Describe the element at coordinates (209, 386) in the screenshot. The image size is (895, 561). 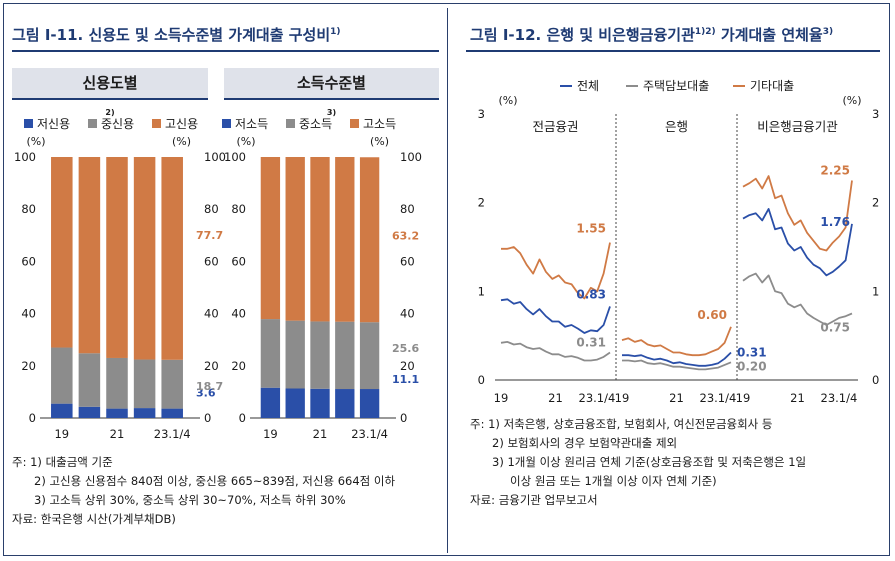
I see `credit-end-label-1: 18.7` at that location.